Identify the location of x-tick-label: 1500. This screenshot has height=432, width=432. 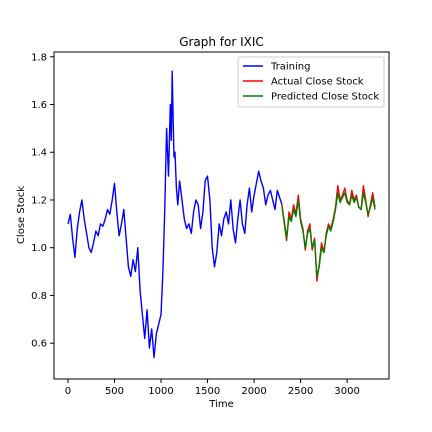
(207, 391).